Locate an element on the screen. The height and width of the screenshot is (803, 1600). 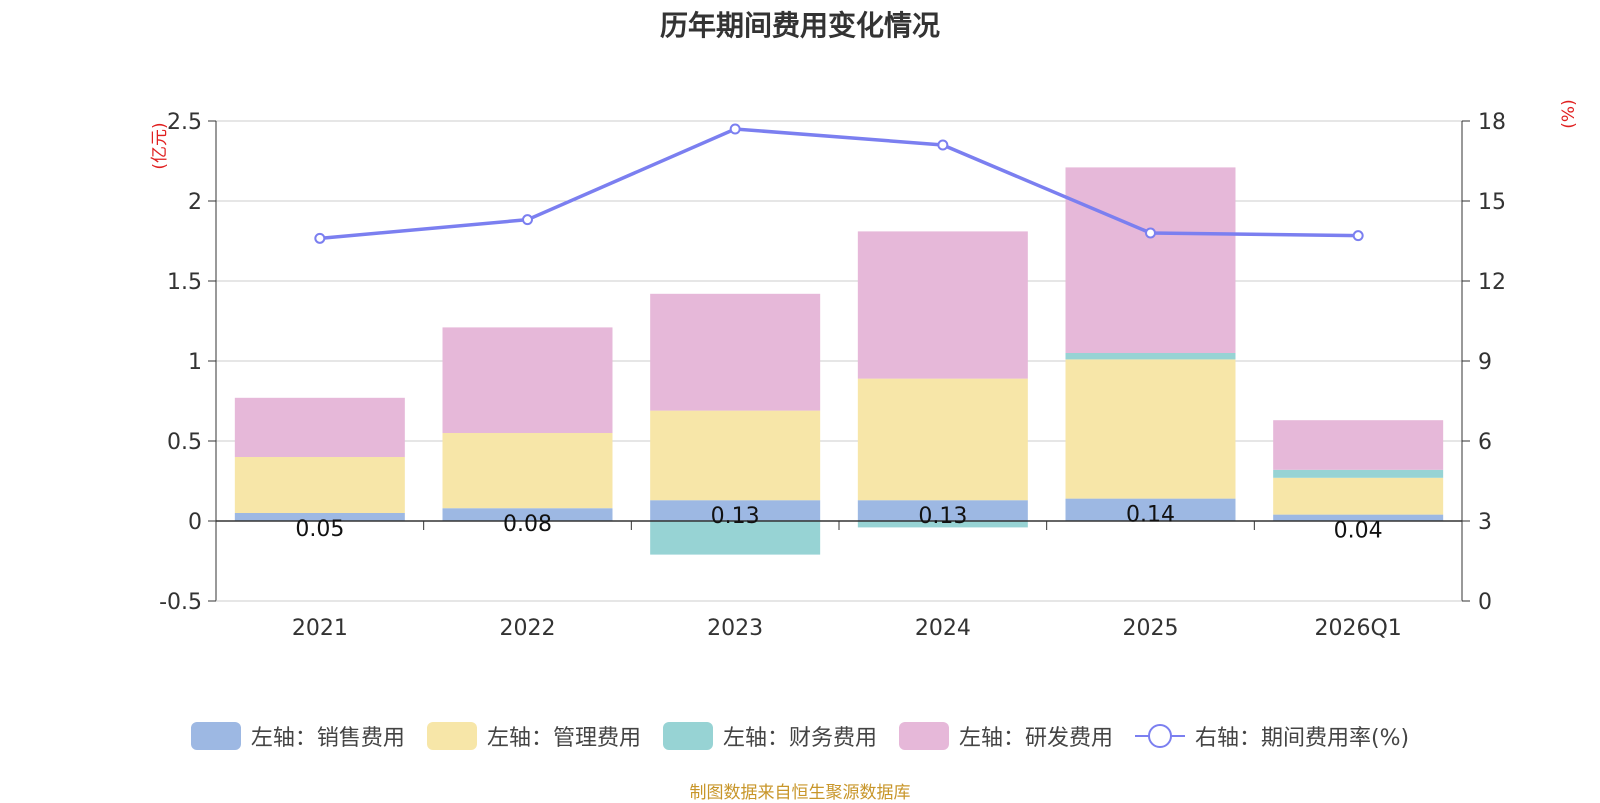
legend-swatch-admin is located at coordinates (451, 736).